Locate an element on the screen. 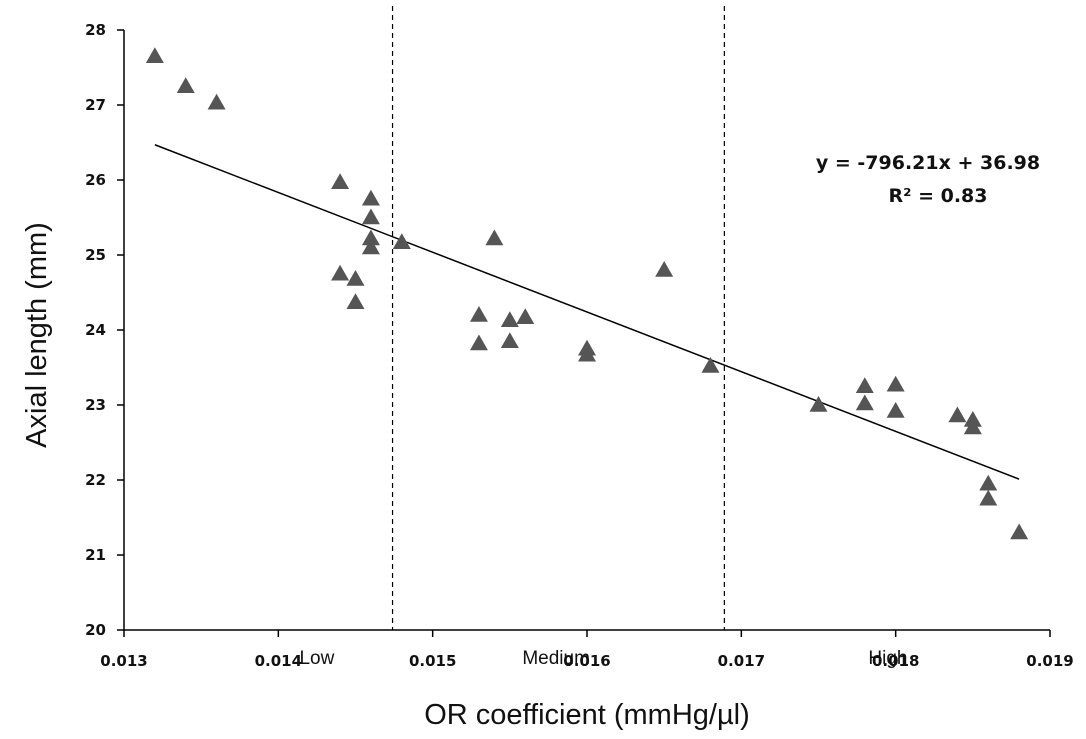  y-tick-label: 20 is located at coordinates (95, 630).